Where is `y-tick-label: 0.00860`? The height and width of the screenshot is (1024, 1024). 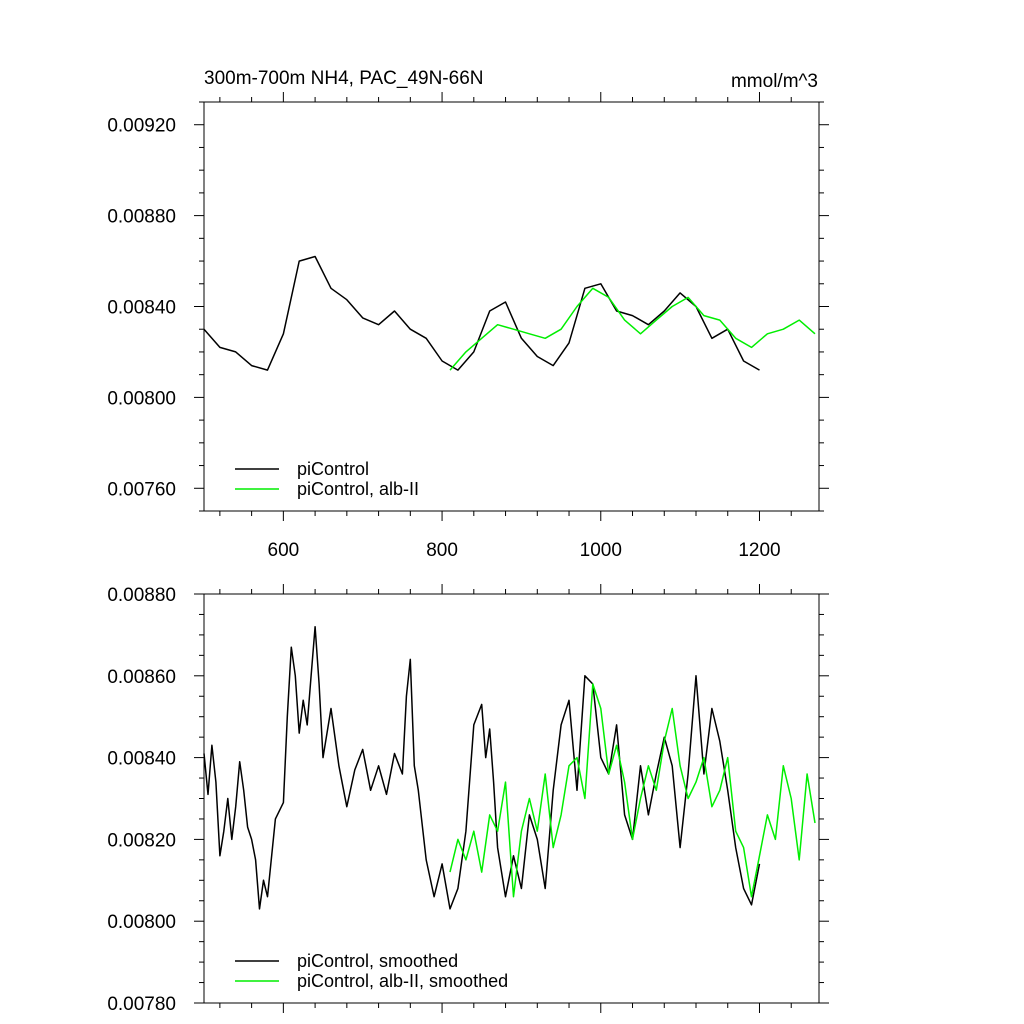
y-tick-label: 0.00860 is located at coordinates (141, 677).